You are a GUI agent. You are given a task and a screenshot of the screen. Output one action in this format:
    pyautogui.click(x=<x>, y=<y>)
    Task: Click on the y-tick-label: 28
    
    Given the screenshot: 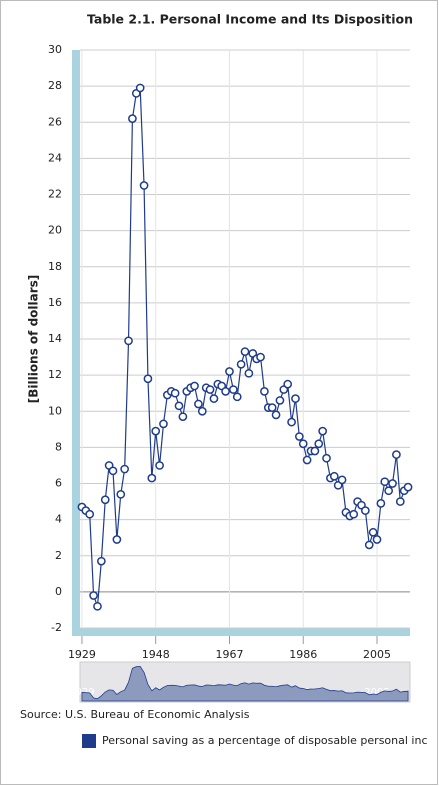 What is the action you would take?
    pyautogui.click(x=55, y=85)
    